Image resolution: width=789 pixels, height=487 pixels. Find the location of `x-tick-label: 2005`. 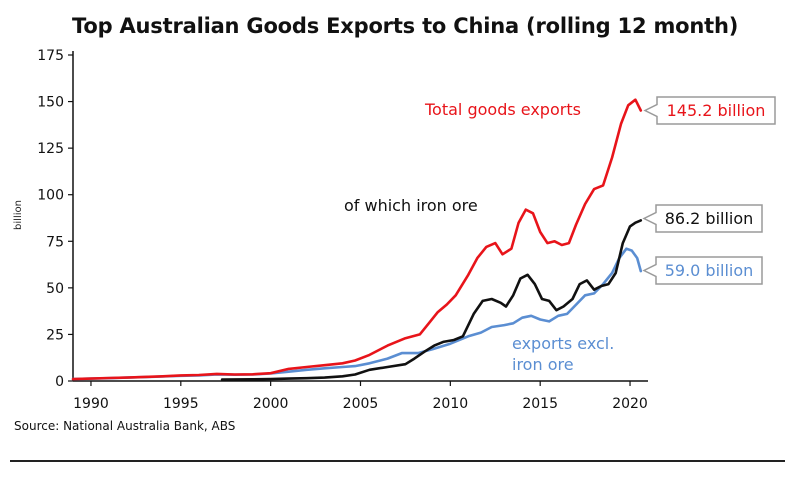

x-tick-label: 2005 is located at coordinates (361, 404).